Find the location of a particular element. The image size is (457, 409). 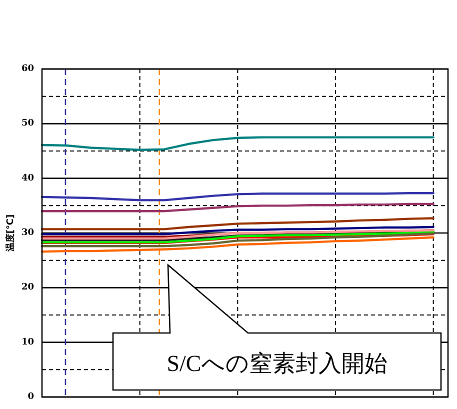

y-tick-label: 60 is located at coordinates (27, 69).